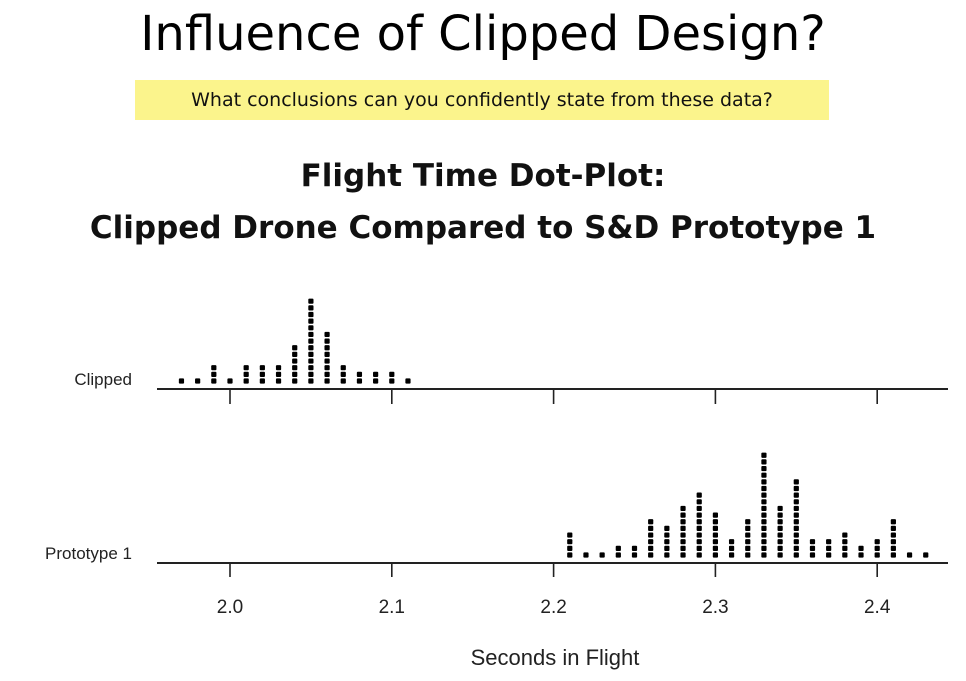 This screenshot has height=681, width=966. Describe the element at coordinates (483, 176) in the screenshot. I see `chart-title-line-1: Flight Time Dot-Plot:` at that location.